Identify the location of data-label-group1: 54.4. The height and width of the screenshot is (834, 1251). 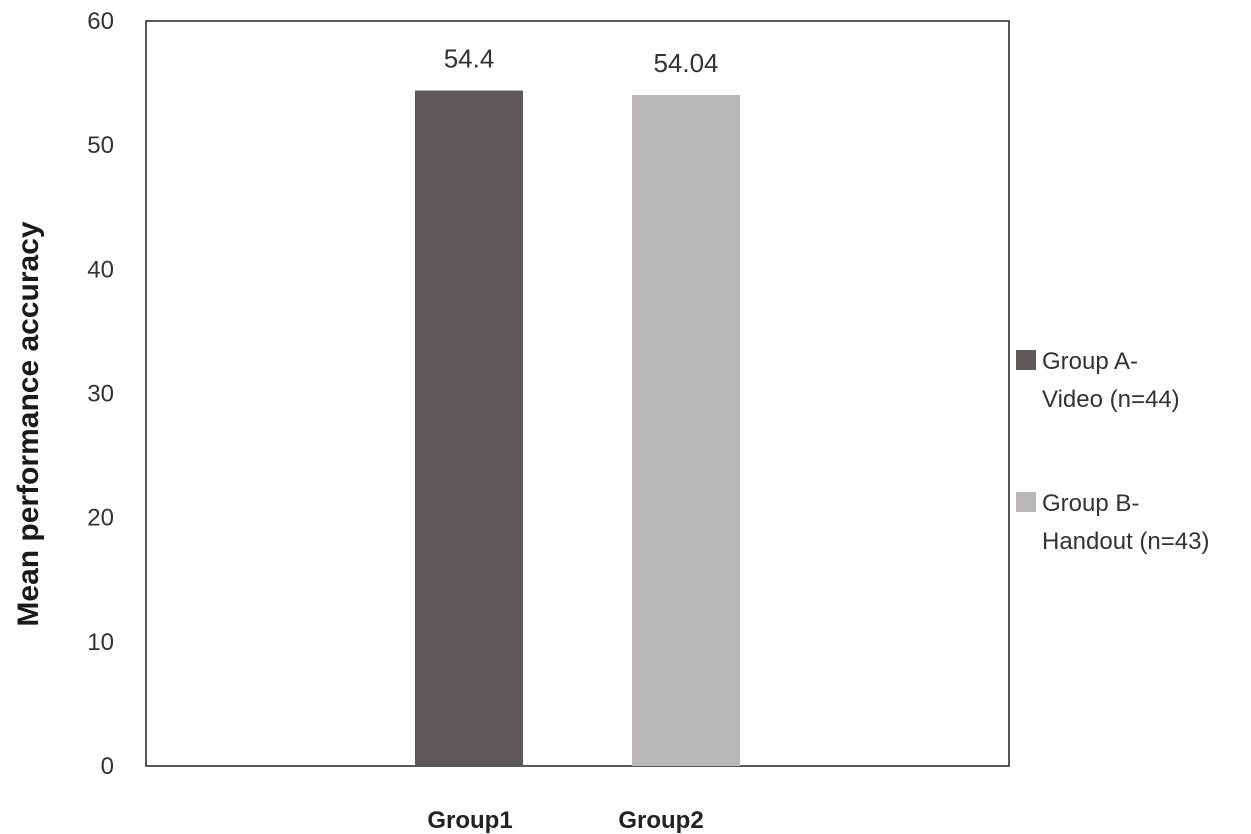
(469, 59).